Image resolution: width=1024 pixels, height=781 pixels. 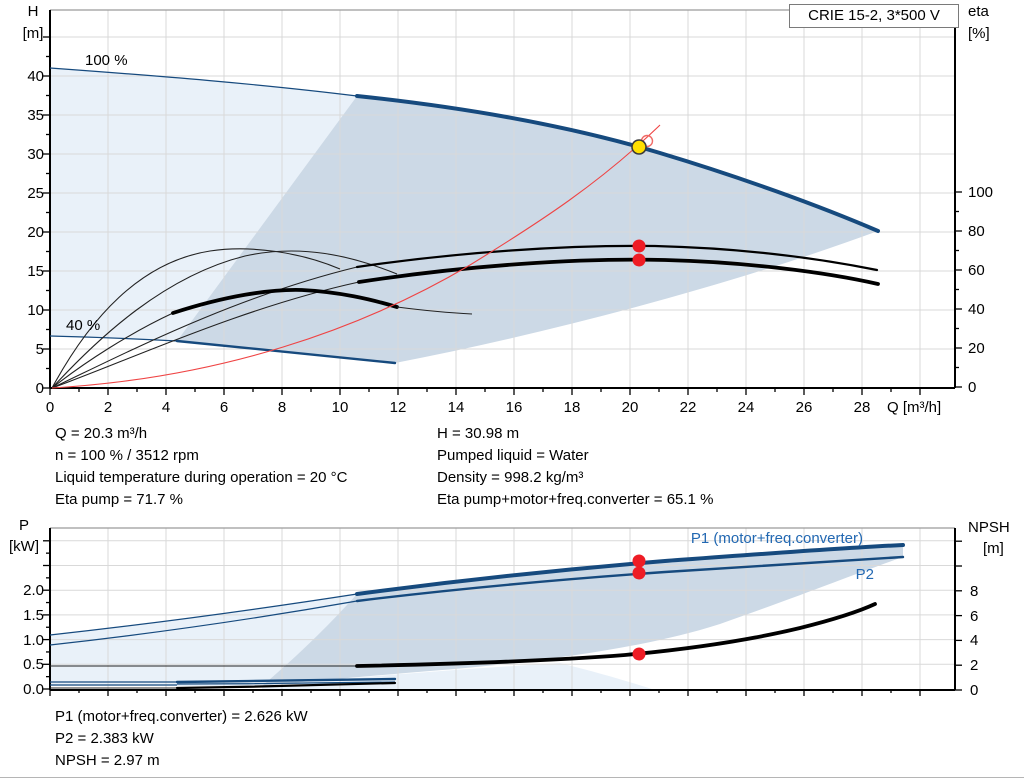 What do you see at coordinates (575, 499) in the screenshot?
I see `info-line: Eta pump+motor+freq.converter = 65.1 %` at bounding box center [575, 499].